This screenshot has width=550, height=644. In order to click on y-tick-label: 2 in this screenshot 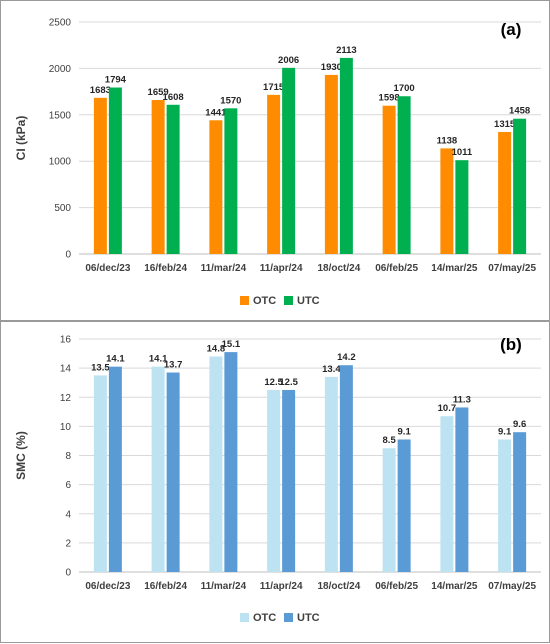, I will do `click(68, 543)`.